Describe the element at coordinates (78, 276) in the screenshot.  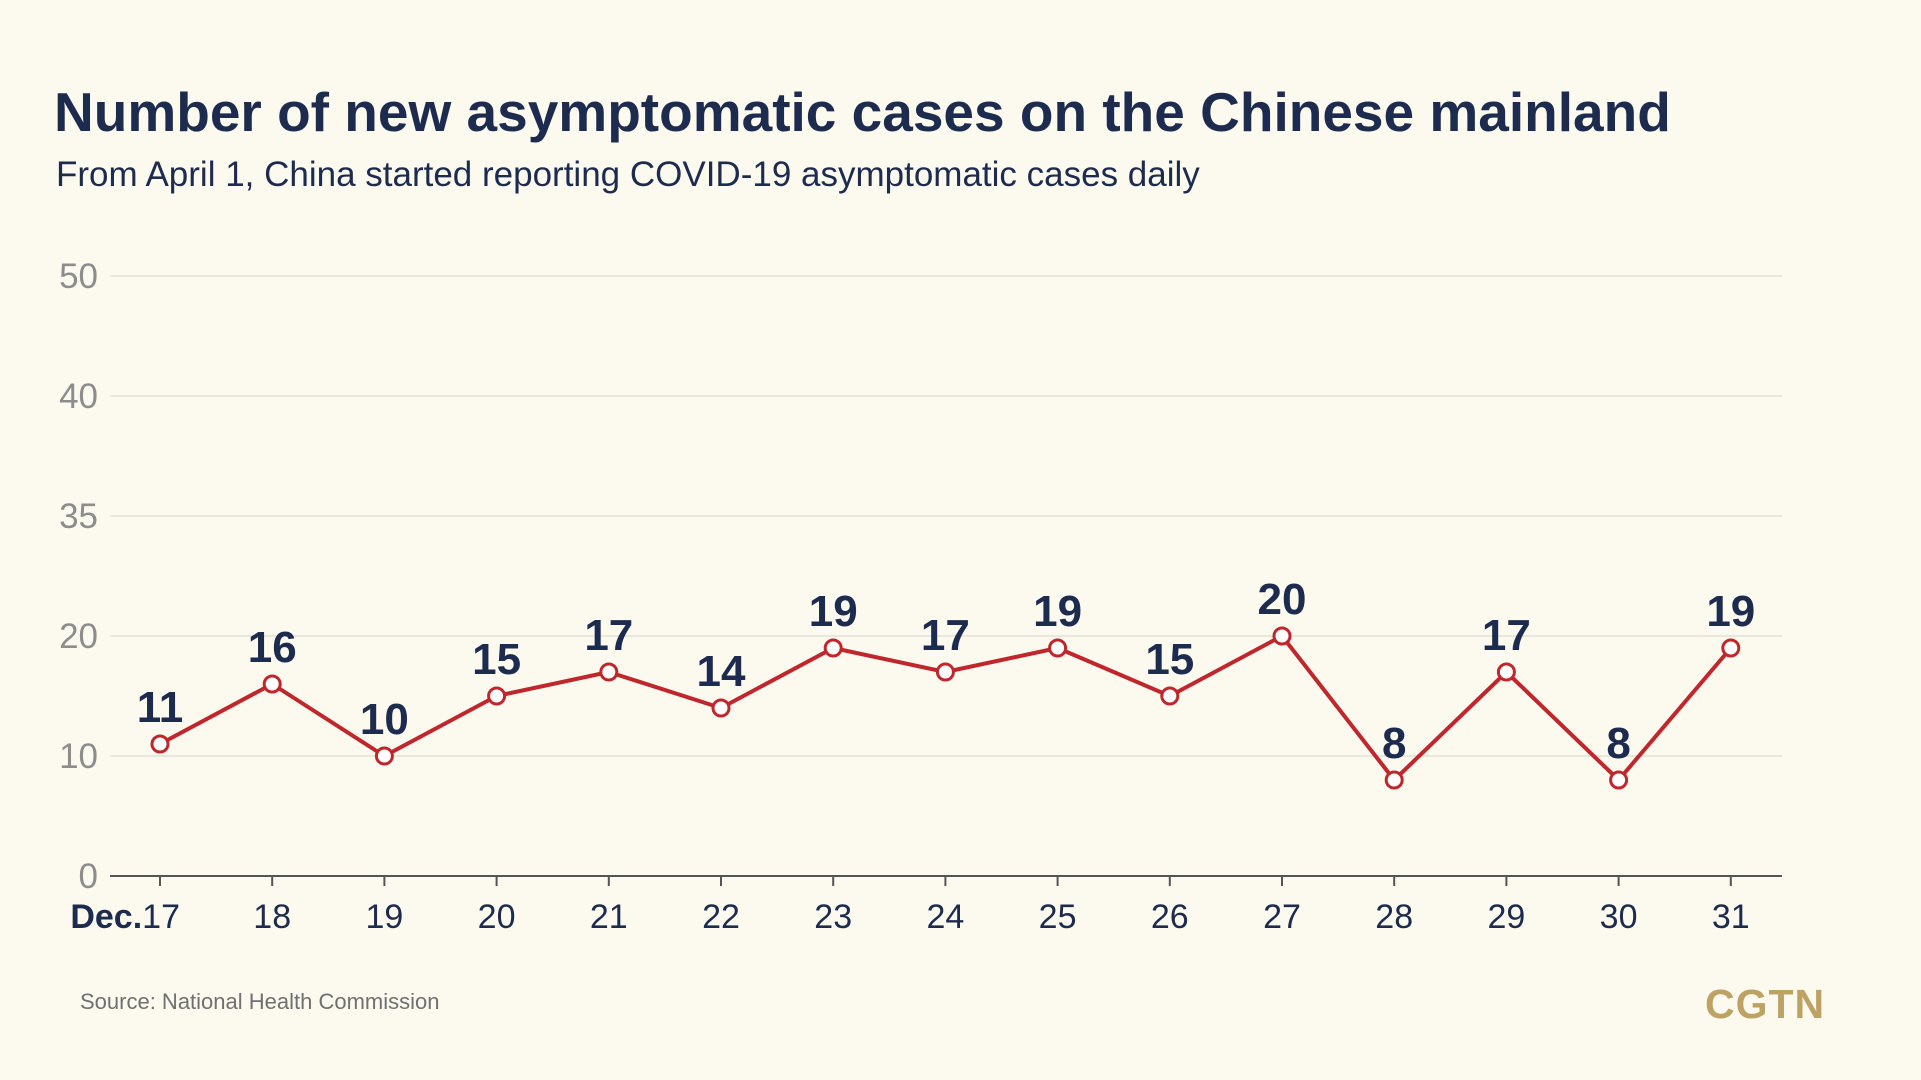
I see `y-tick-label: 50` at that location.